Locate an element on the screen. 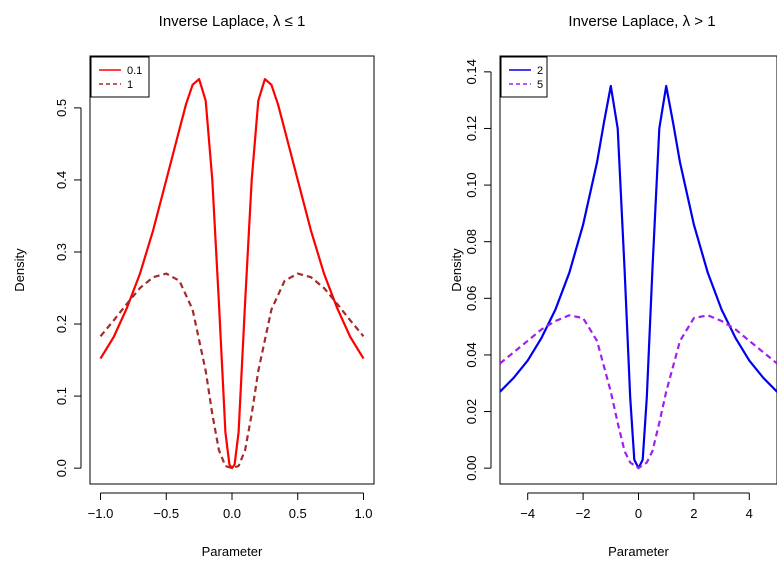 The height and width of the screenshot is (571, 777). y-tick-label: 0.1 is located at coordinates (61, 396).